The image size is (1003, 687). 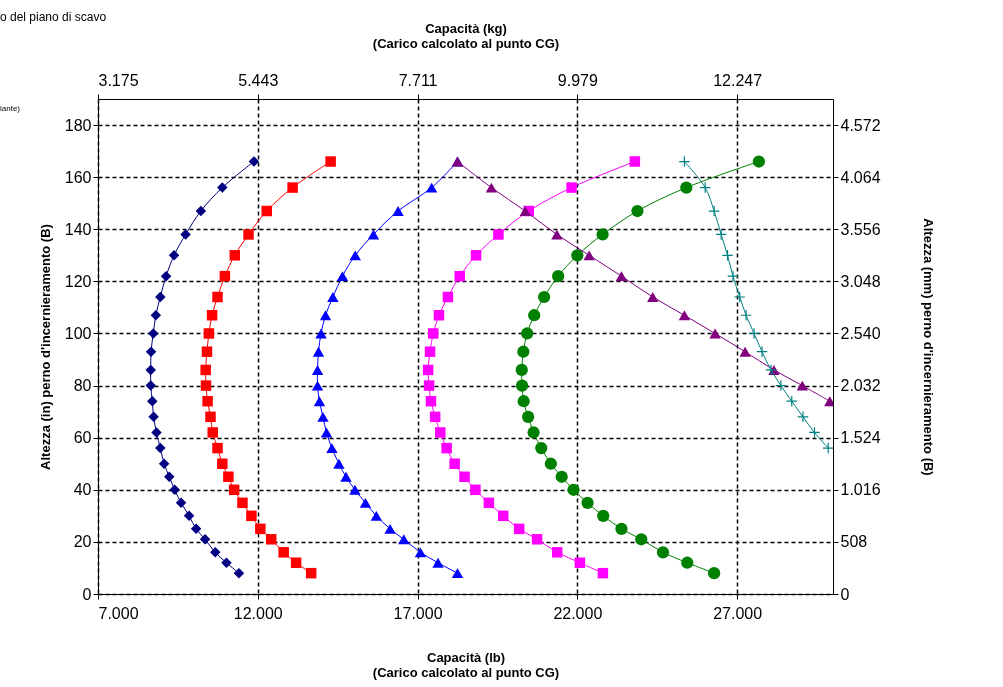 I want to click on y2-tick-label: 2.032, so click(x=860, y=386).